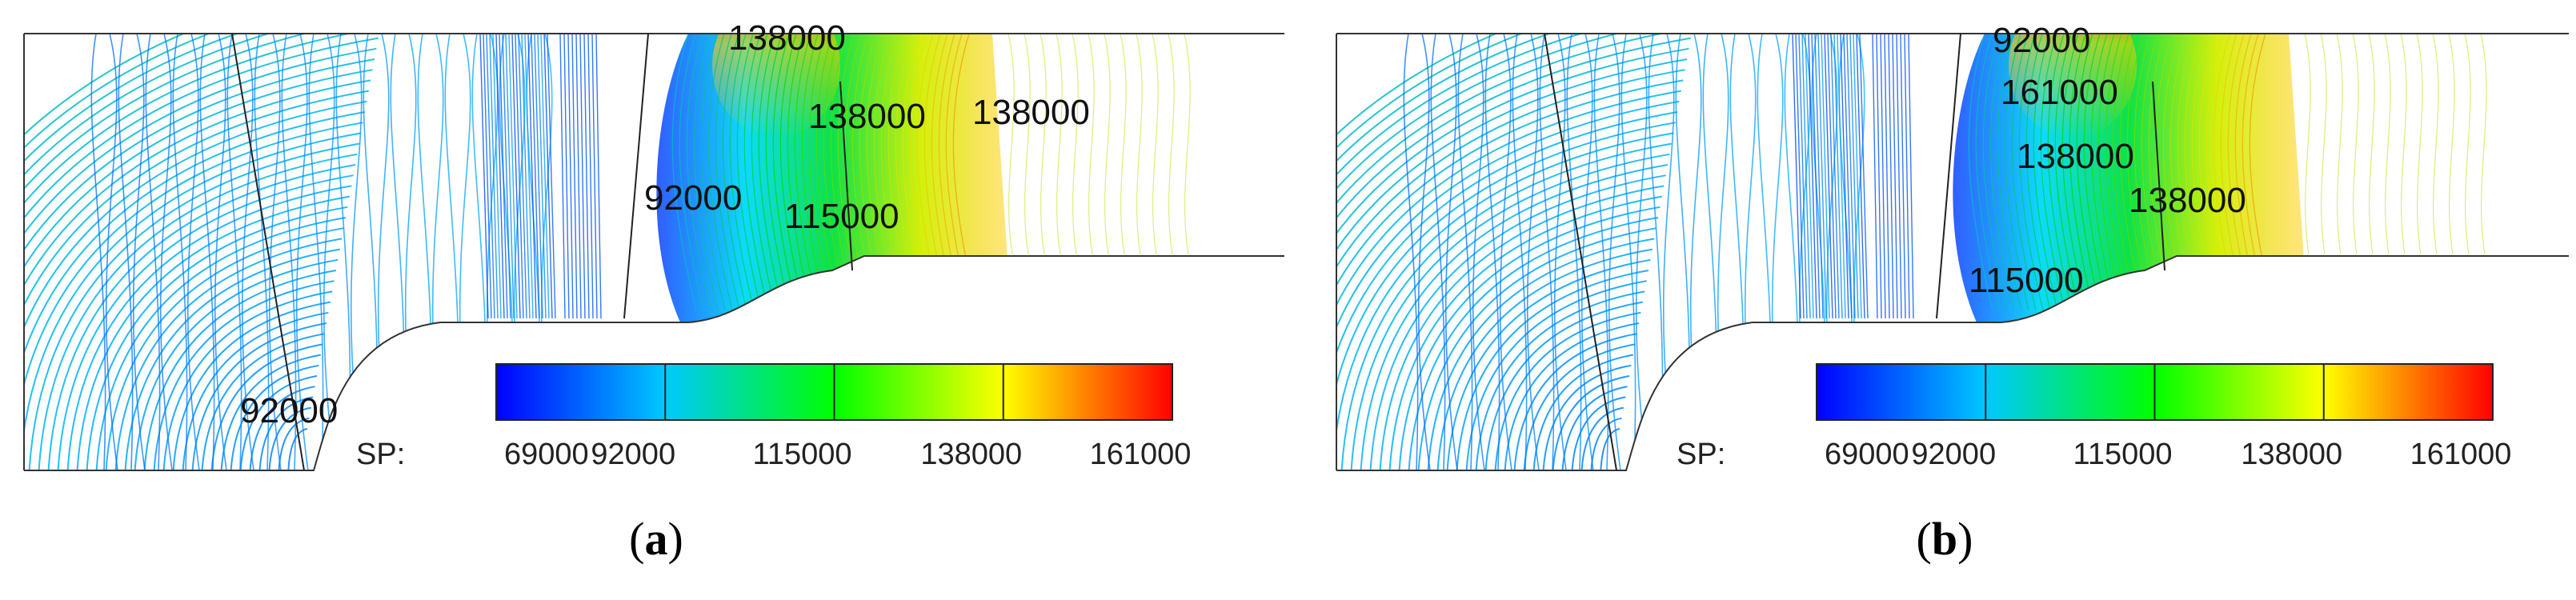  I want to click on shock-band-b, so click(2220, 178).